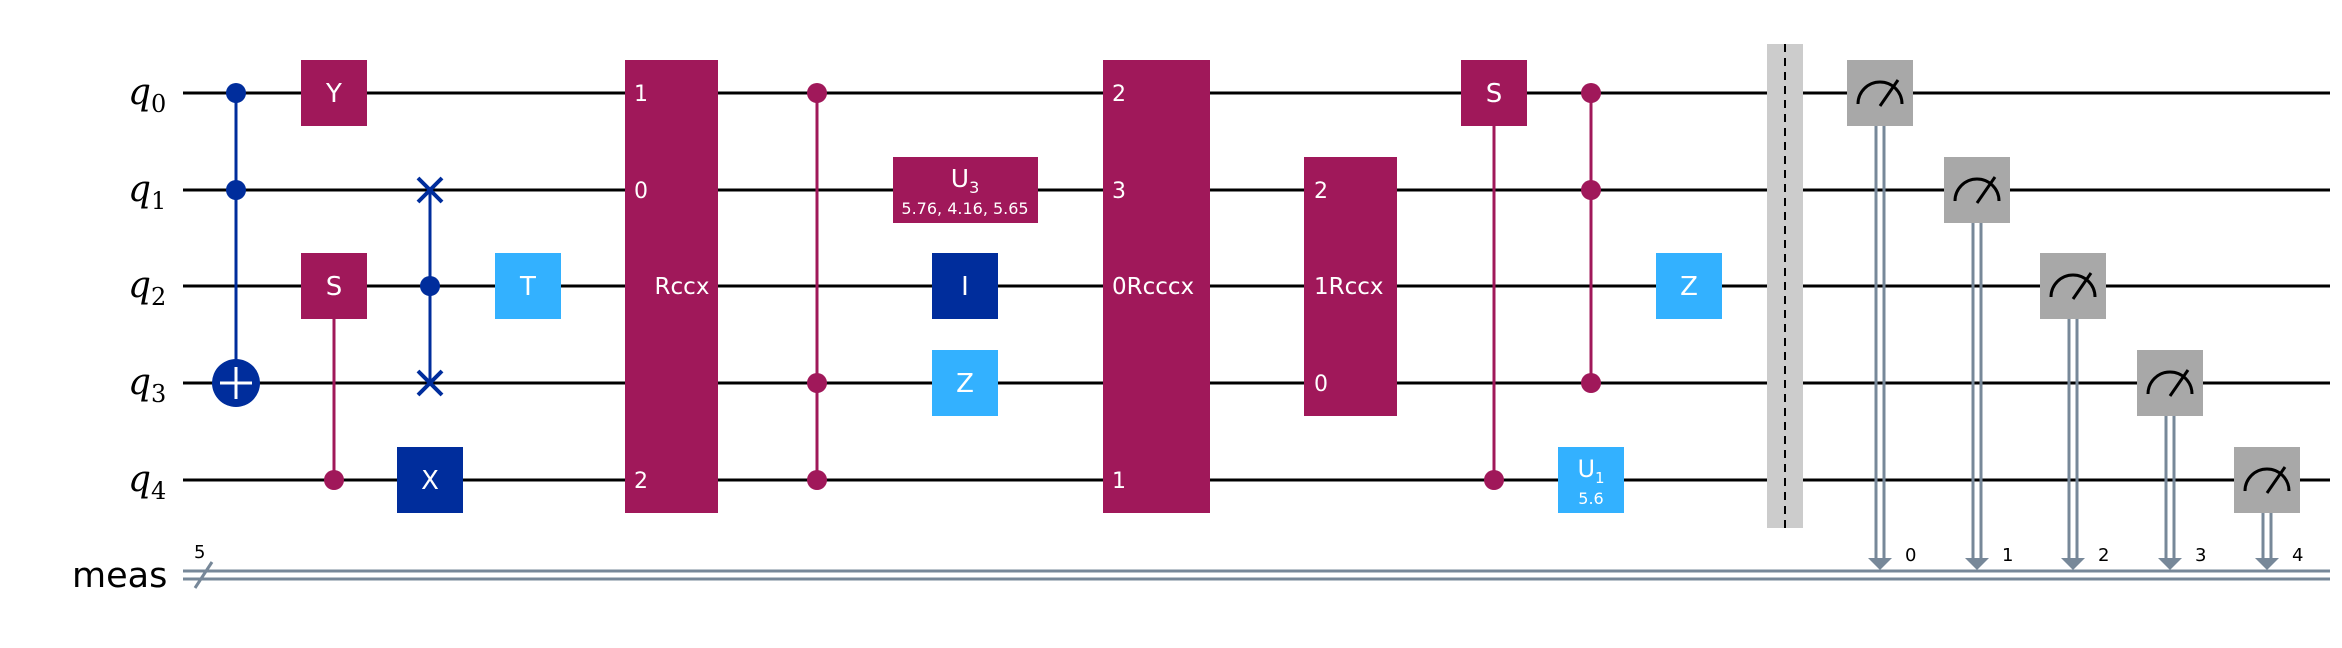 This screenshot has height=648, width=2342. Describe the element at coordinates (2103, 555) in the screenshot. I see `classical-bit-label: 2` at that location.